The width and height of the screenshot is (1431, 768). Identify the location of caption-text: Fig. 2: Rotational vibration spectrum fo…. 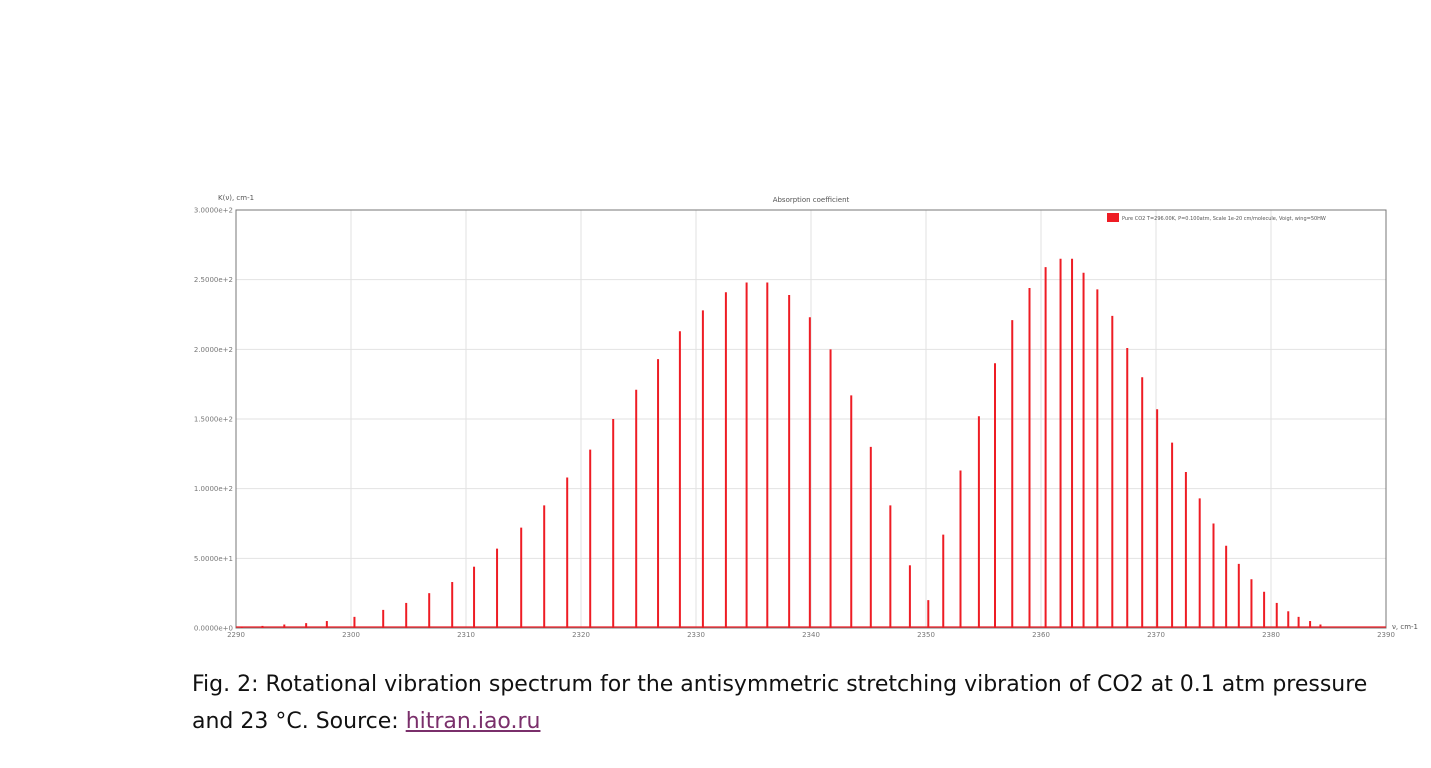
(780, 703).